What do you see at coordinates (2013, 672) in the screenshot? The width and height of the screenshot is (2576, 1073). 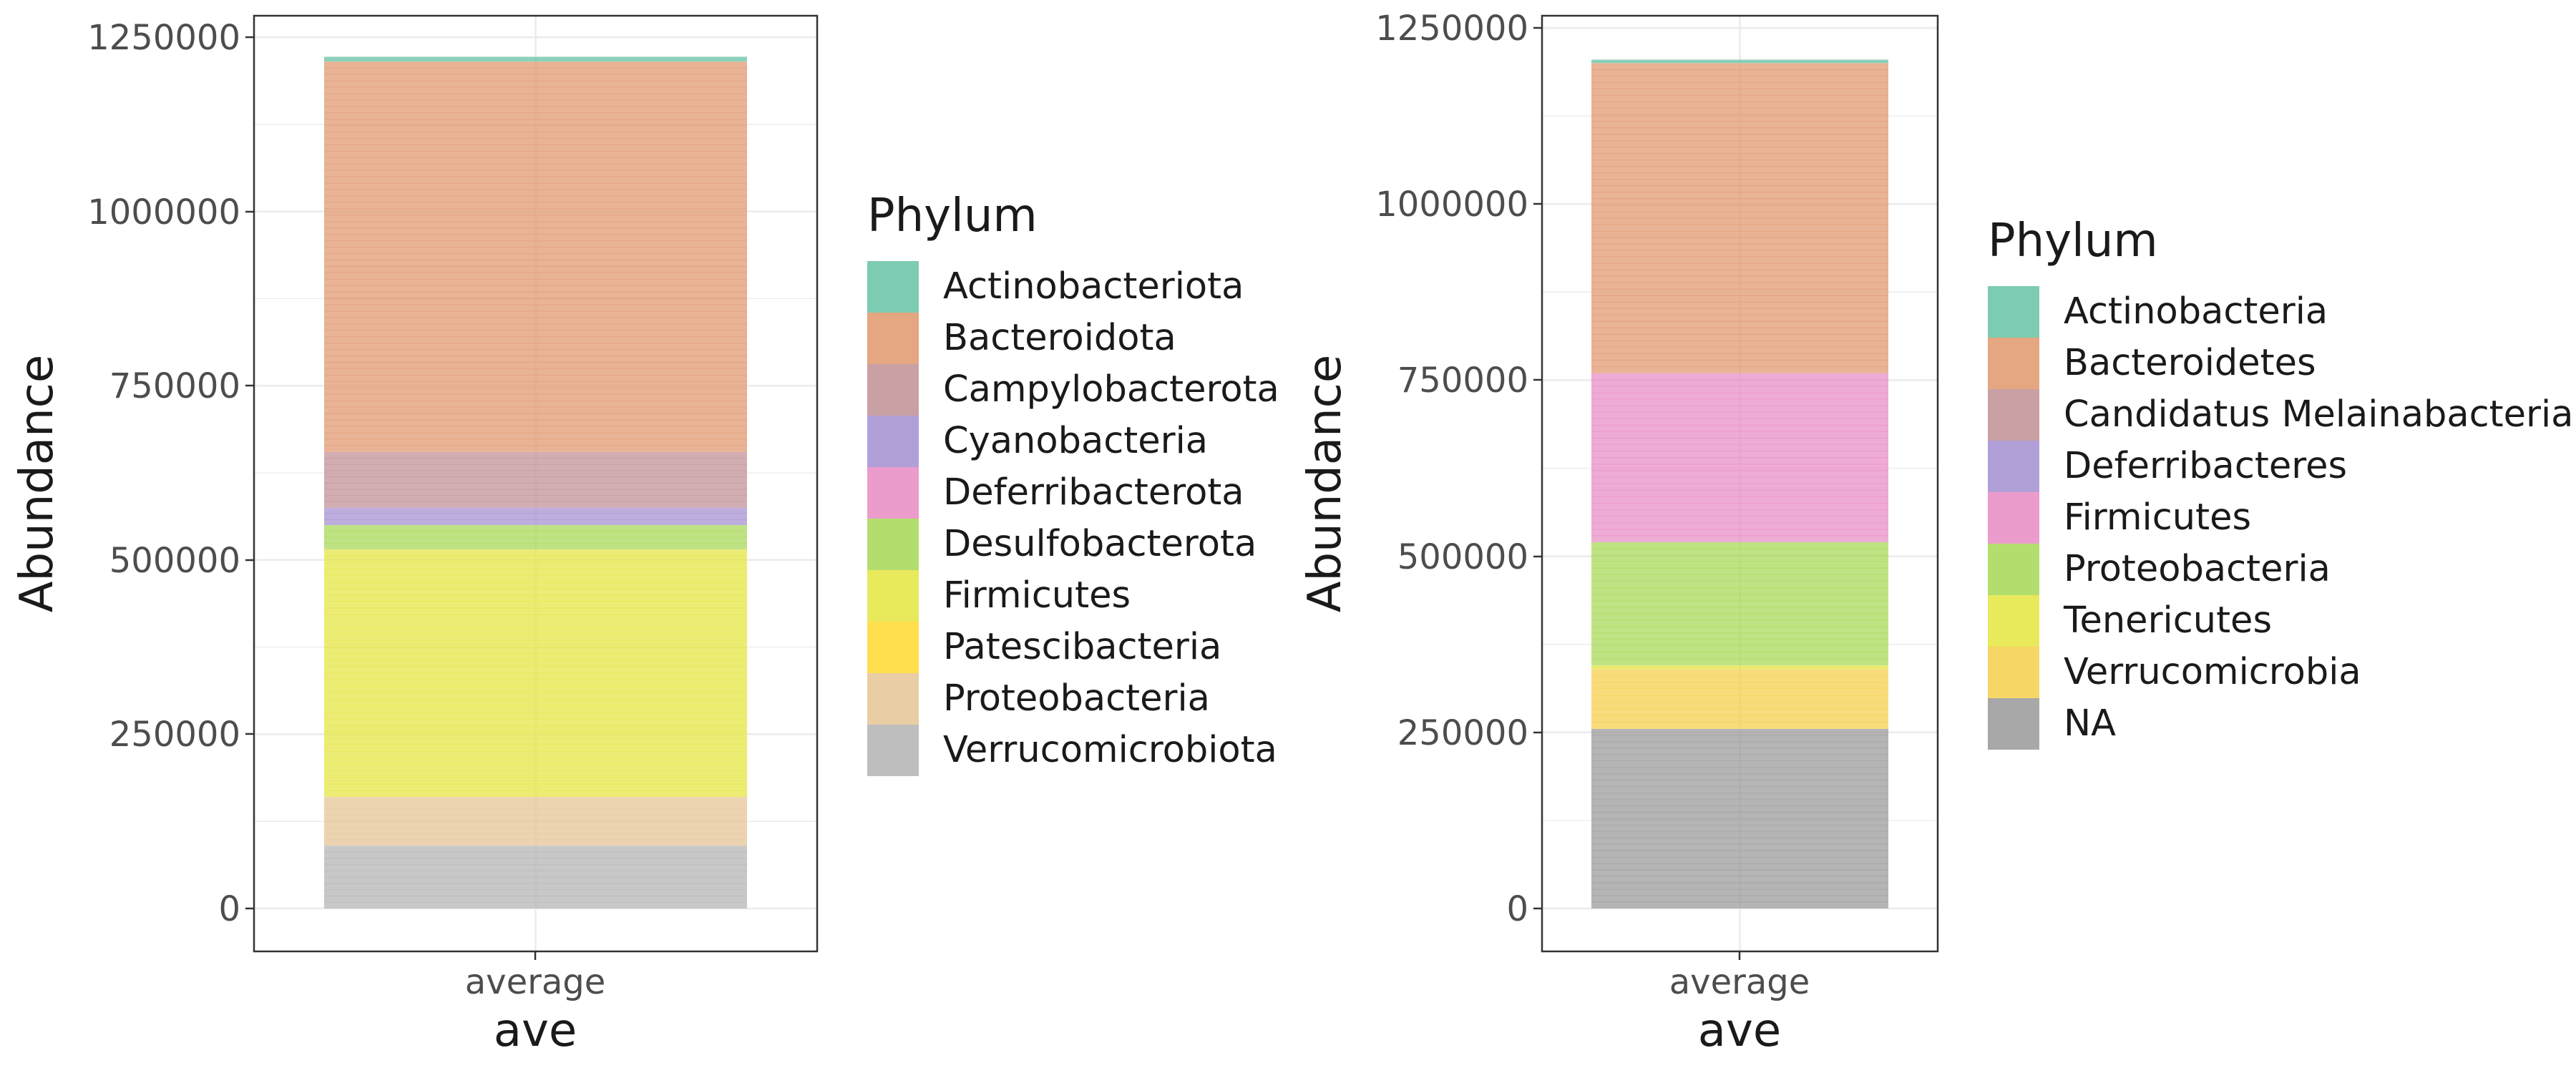 I see `right-legend-key-verrucomicrobia` at bounding box center [2013, 672].